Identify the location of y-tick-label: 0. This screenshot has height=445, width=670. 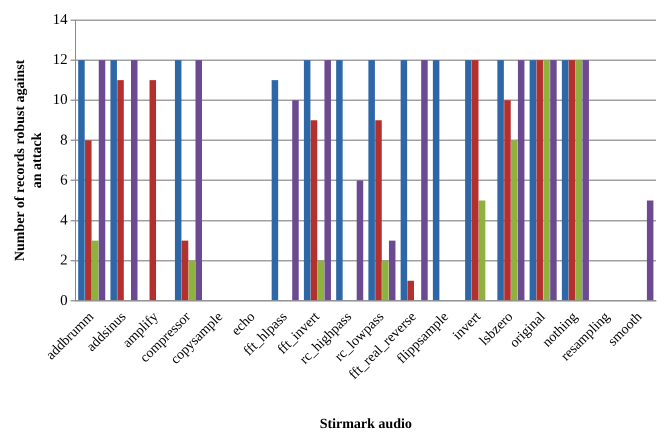
(64, 300).